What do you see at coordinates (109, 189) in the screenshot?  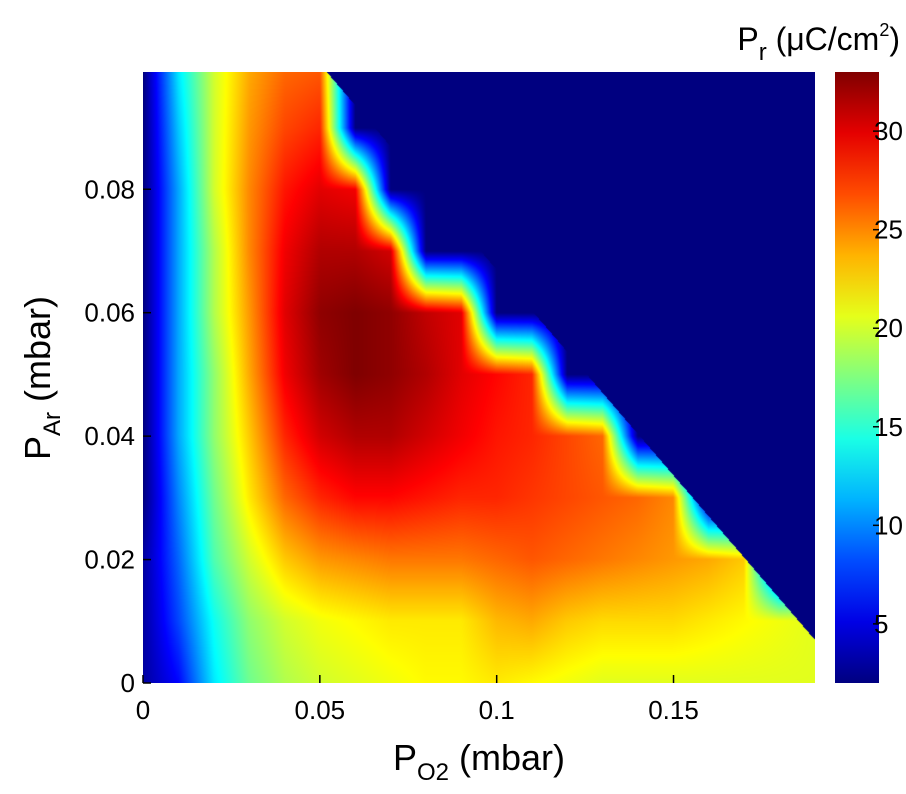 I see `y-tick-label: 0.08` at bounding box center [109, 189].